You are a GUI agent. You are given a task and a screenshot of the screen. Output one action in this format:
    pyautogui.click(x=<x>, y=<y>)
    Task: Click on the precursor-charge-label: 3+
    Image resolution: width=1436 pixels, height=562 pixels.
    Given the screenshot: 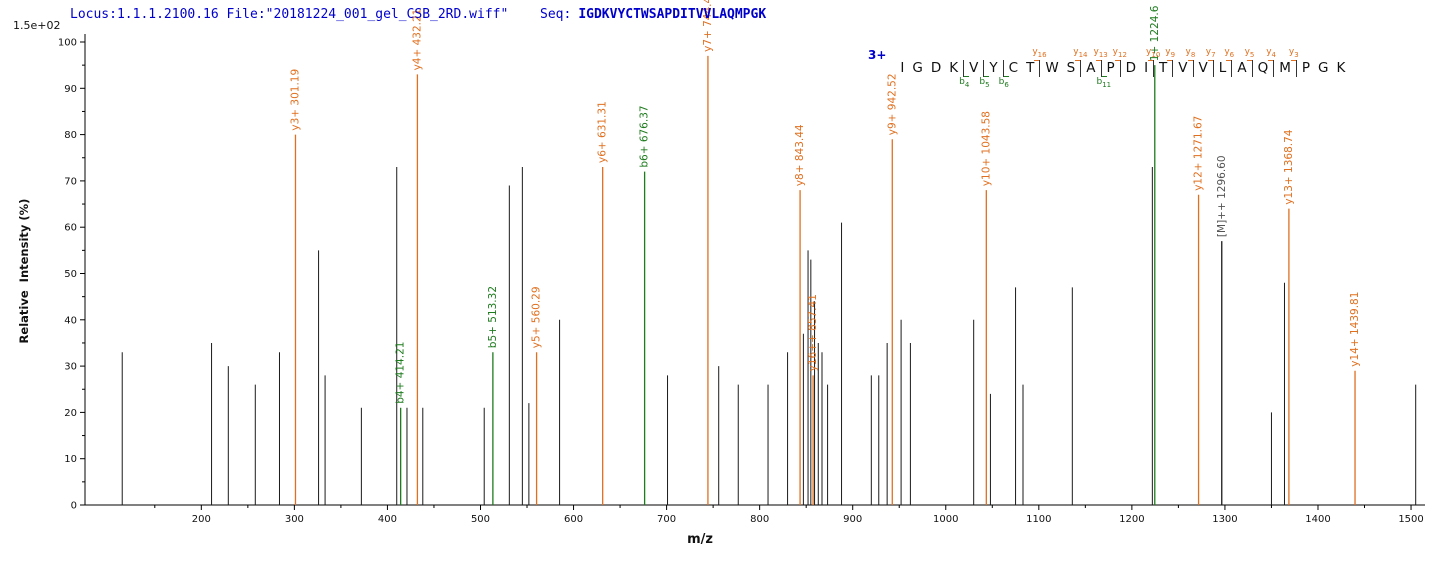 What is the action you would take?
    pyautogui.click(x=877, y=55)
    